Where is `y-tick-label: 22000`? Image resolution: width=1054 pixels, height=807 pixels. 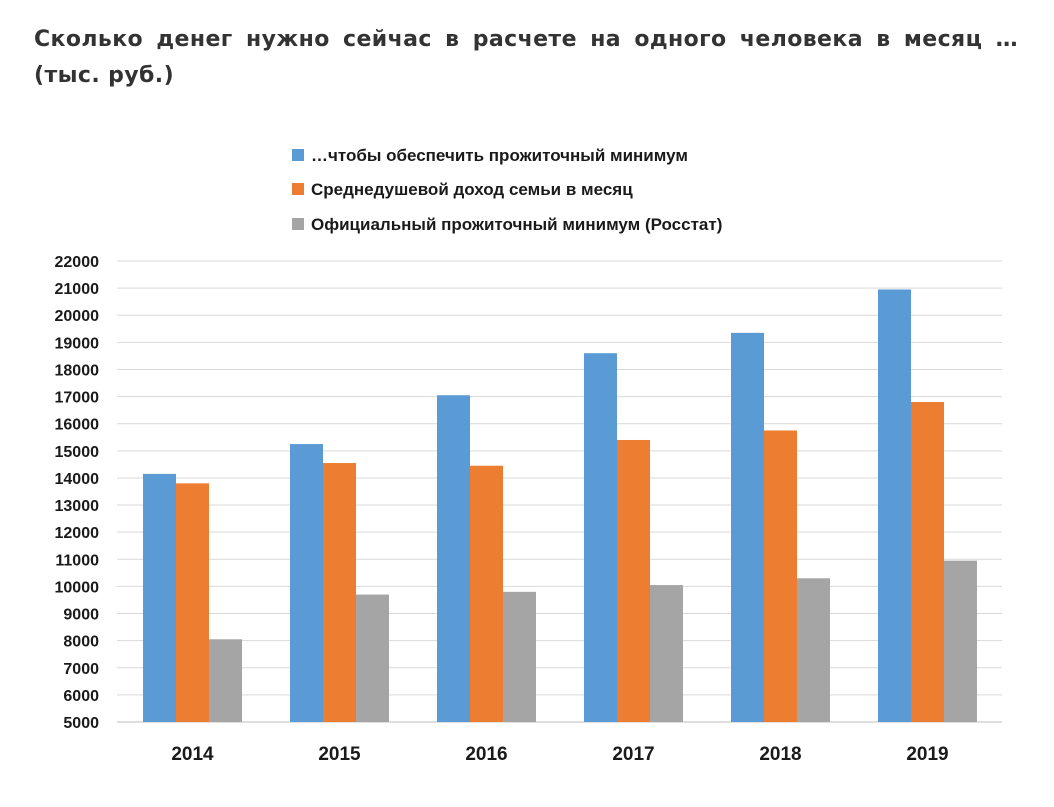 y-tick-label: 22000 is located at coordinates (77, 262).